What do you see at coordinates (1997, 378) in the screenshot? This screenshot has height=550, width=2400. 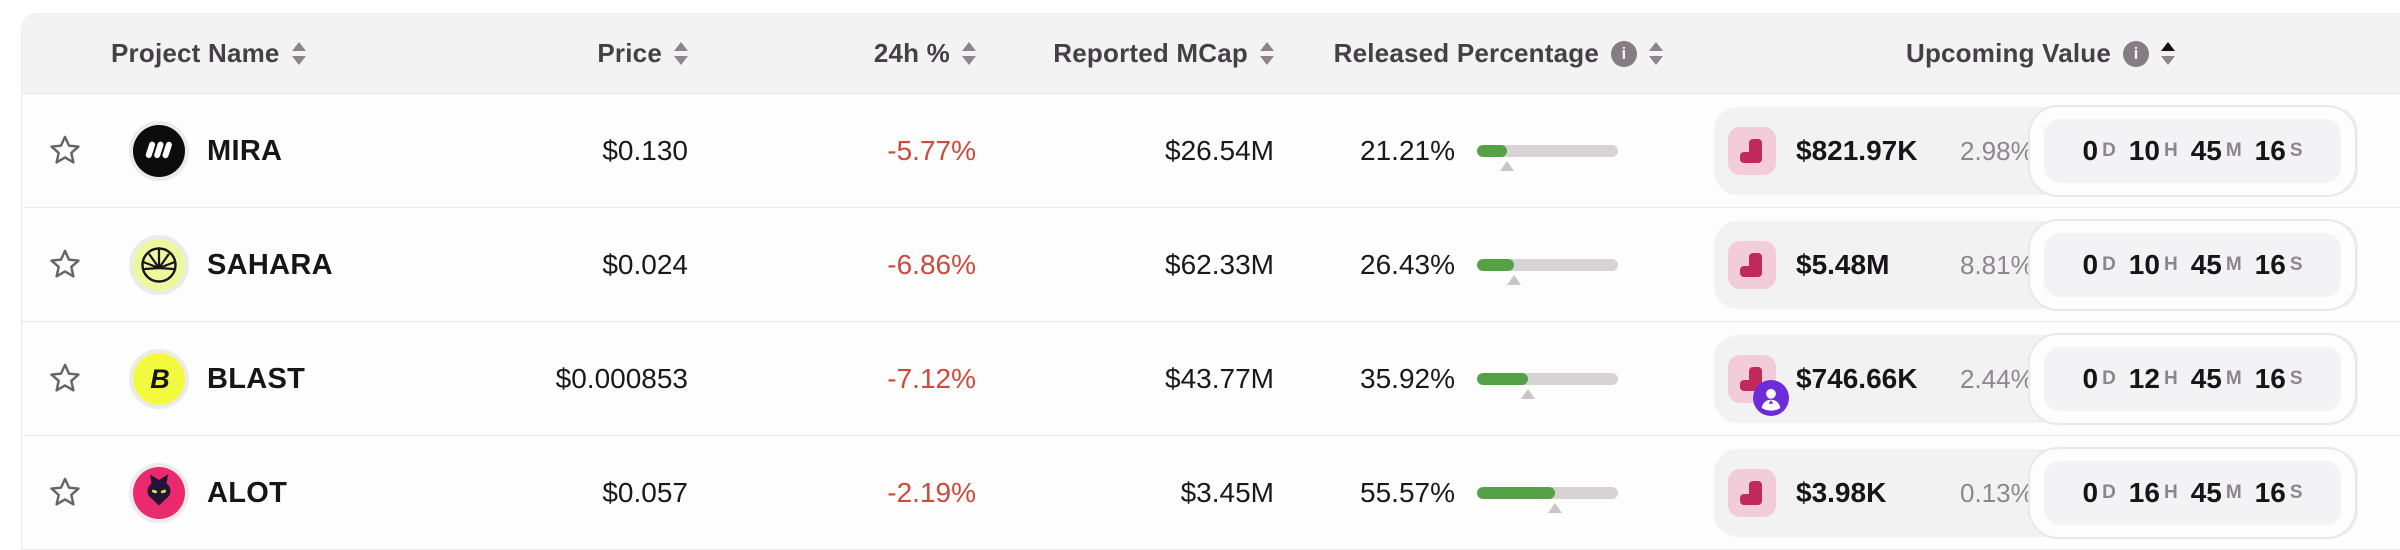 I see `upcoming-percent: 2.44%` at bounding box center [1997, 378].